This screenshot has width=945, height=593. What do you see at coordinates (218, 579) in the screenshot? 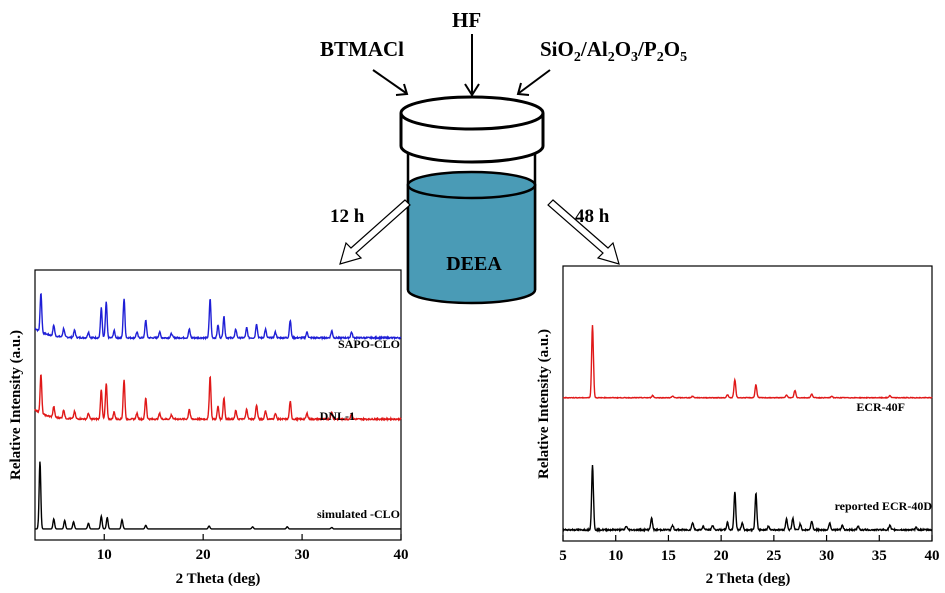
I see `x-axis-label-left: 2 Theta (deg)` at bounding box center [218, 579].